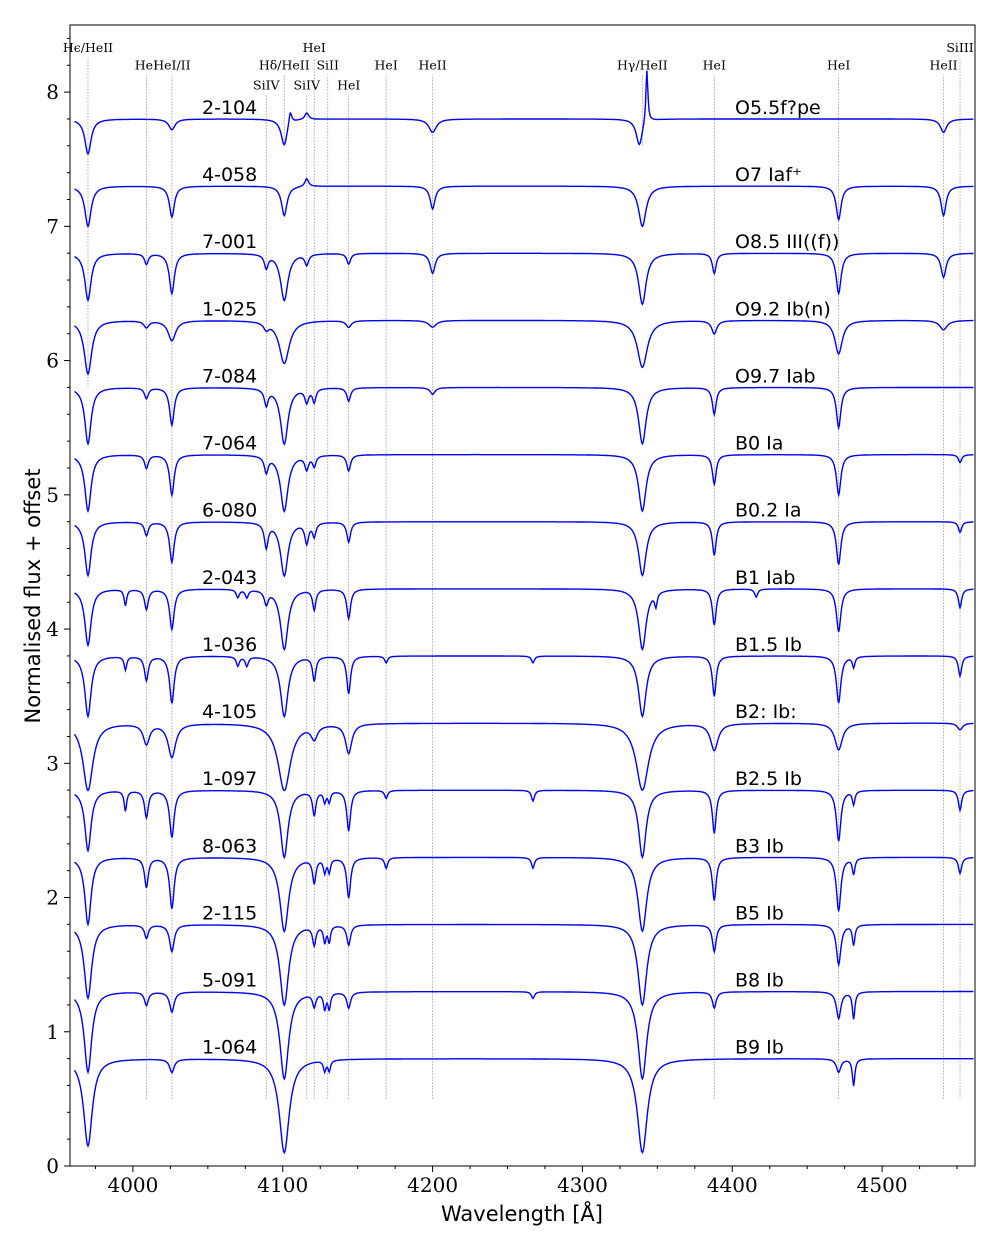 This screenshot has width=1000, height=1250. I want to click on star-id-label-1-097: 1-097, so click(229, 779).